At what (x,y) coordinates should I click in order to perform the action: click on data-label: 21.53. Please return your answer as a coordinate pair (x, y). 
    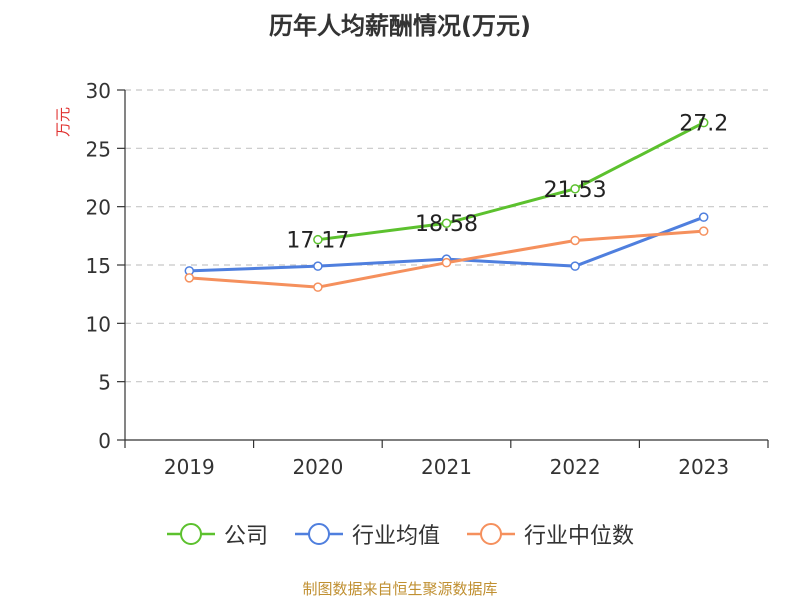
    Looking at the image, I should click on (575, 190).